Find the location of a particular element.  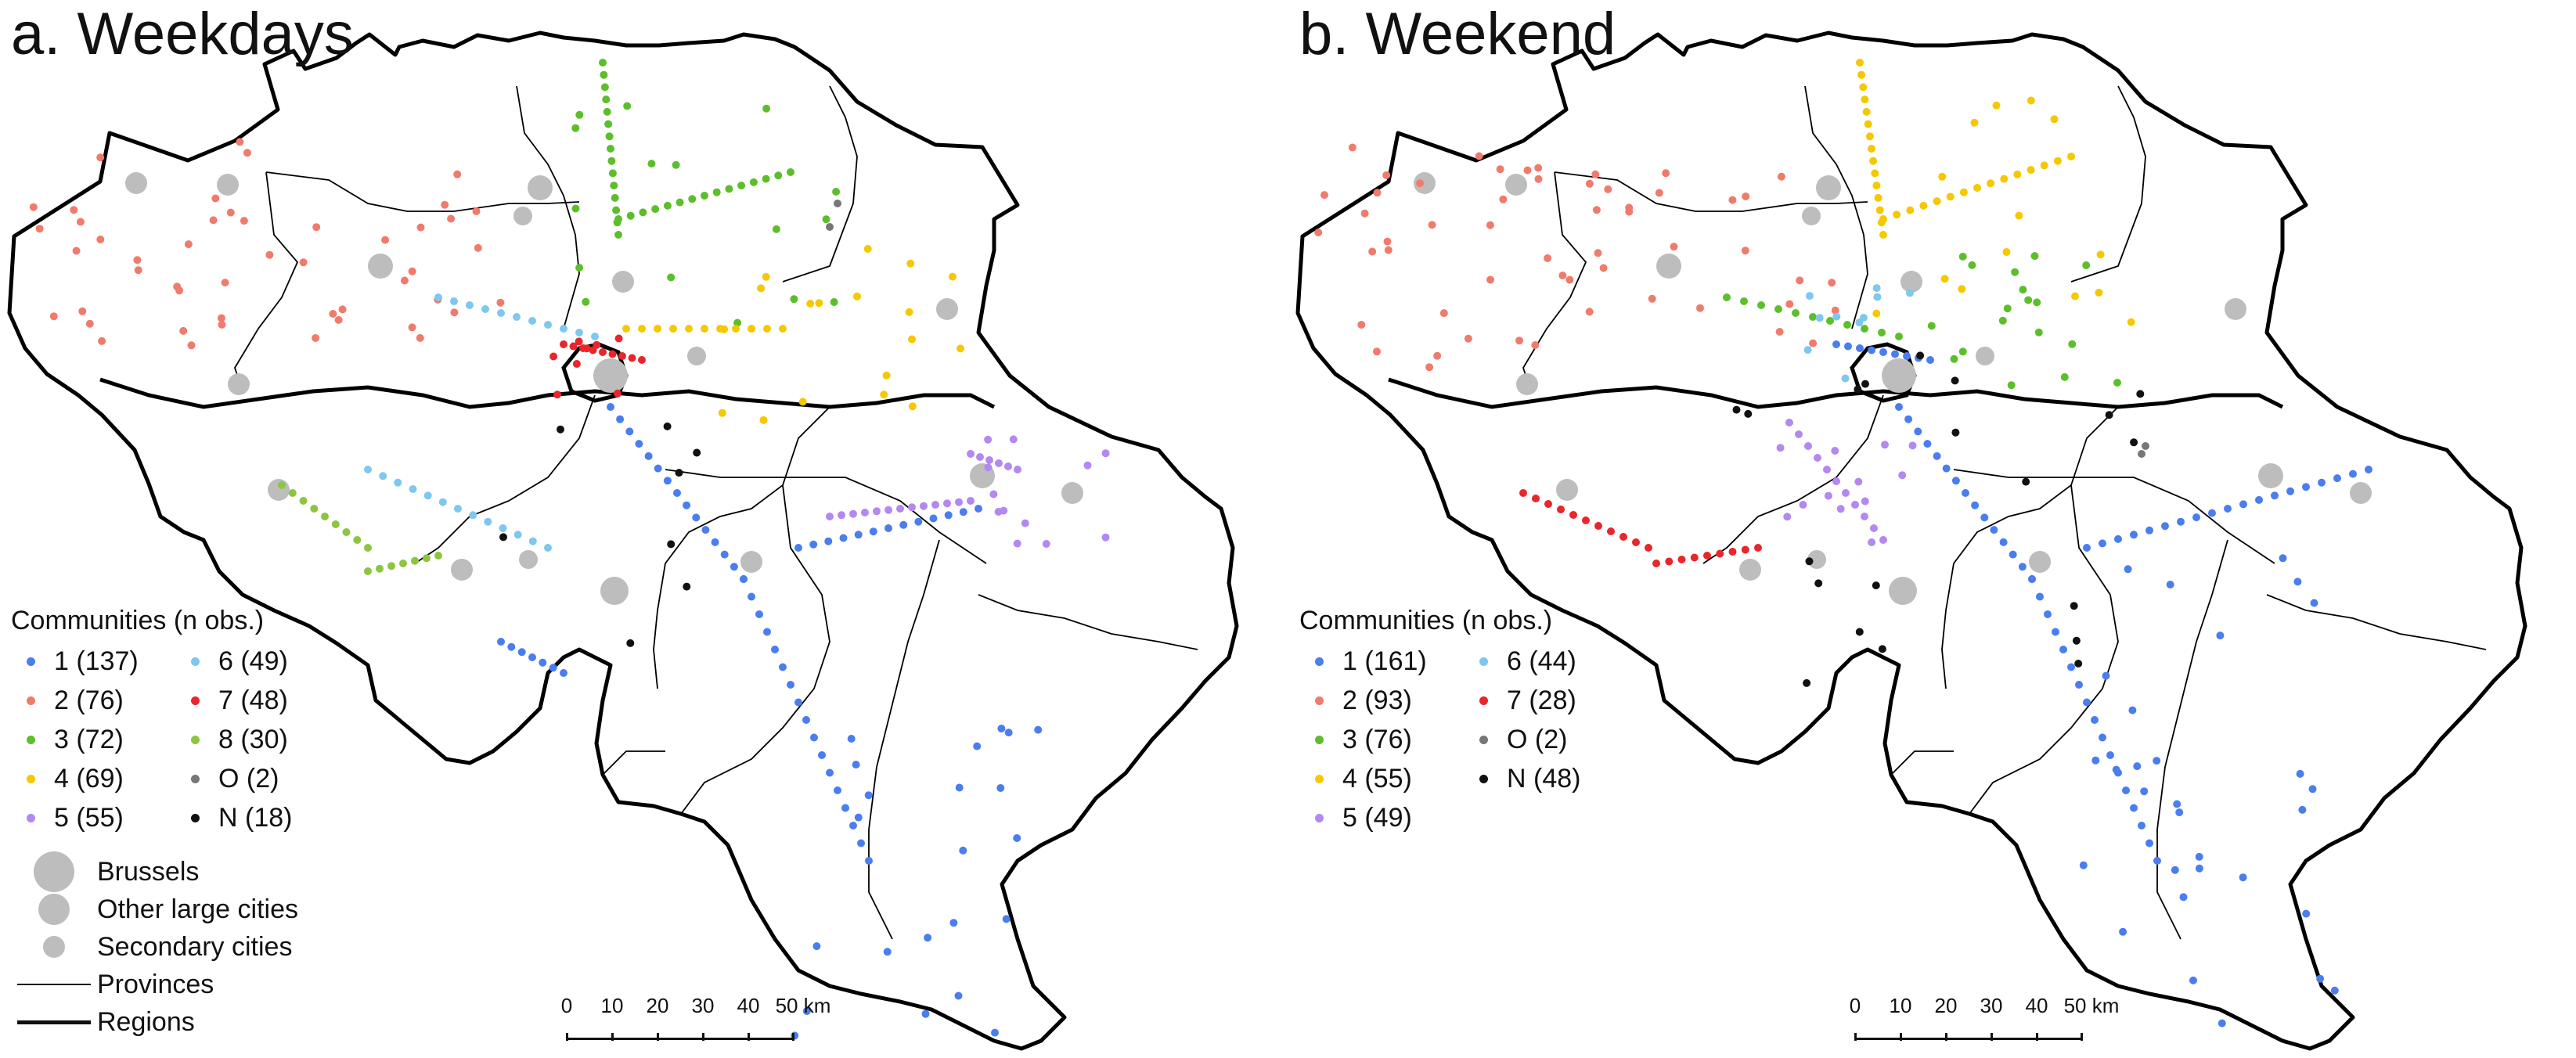

legend-label: 4 (55) is located at coordinates (1377, 779).